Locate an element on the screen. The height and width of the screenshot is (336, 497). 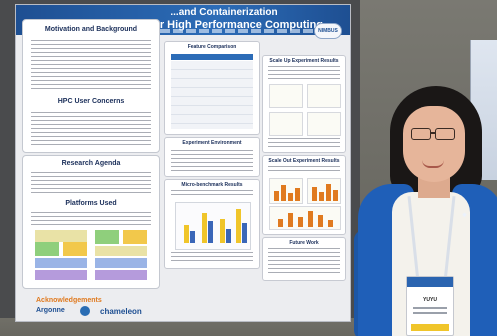
person-smile is located at coordinates (433, 164).